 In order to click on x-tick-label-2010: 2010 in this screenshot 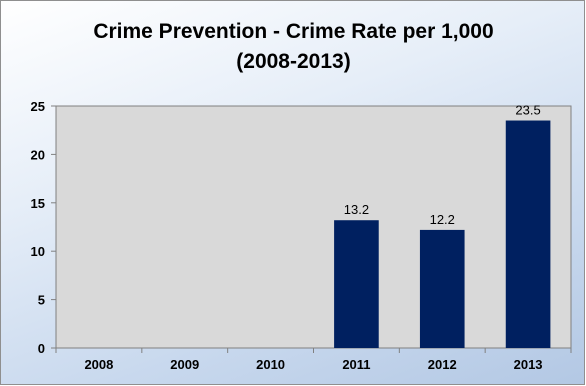, I will do `click(270, 364)`.